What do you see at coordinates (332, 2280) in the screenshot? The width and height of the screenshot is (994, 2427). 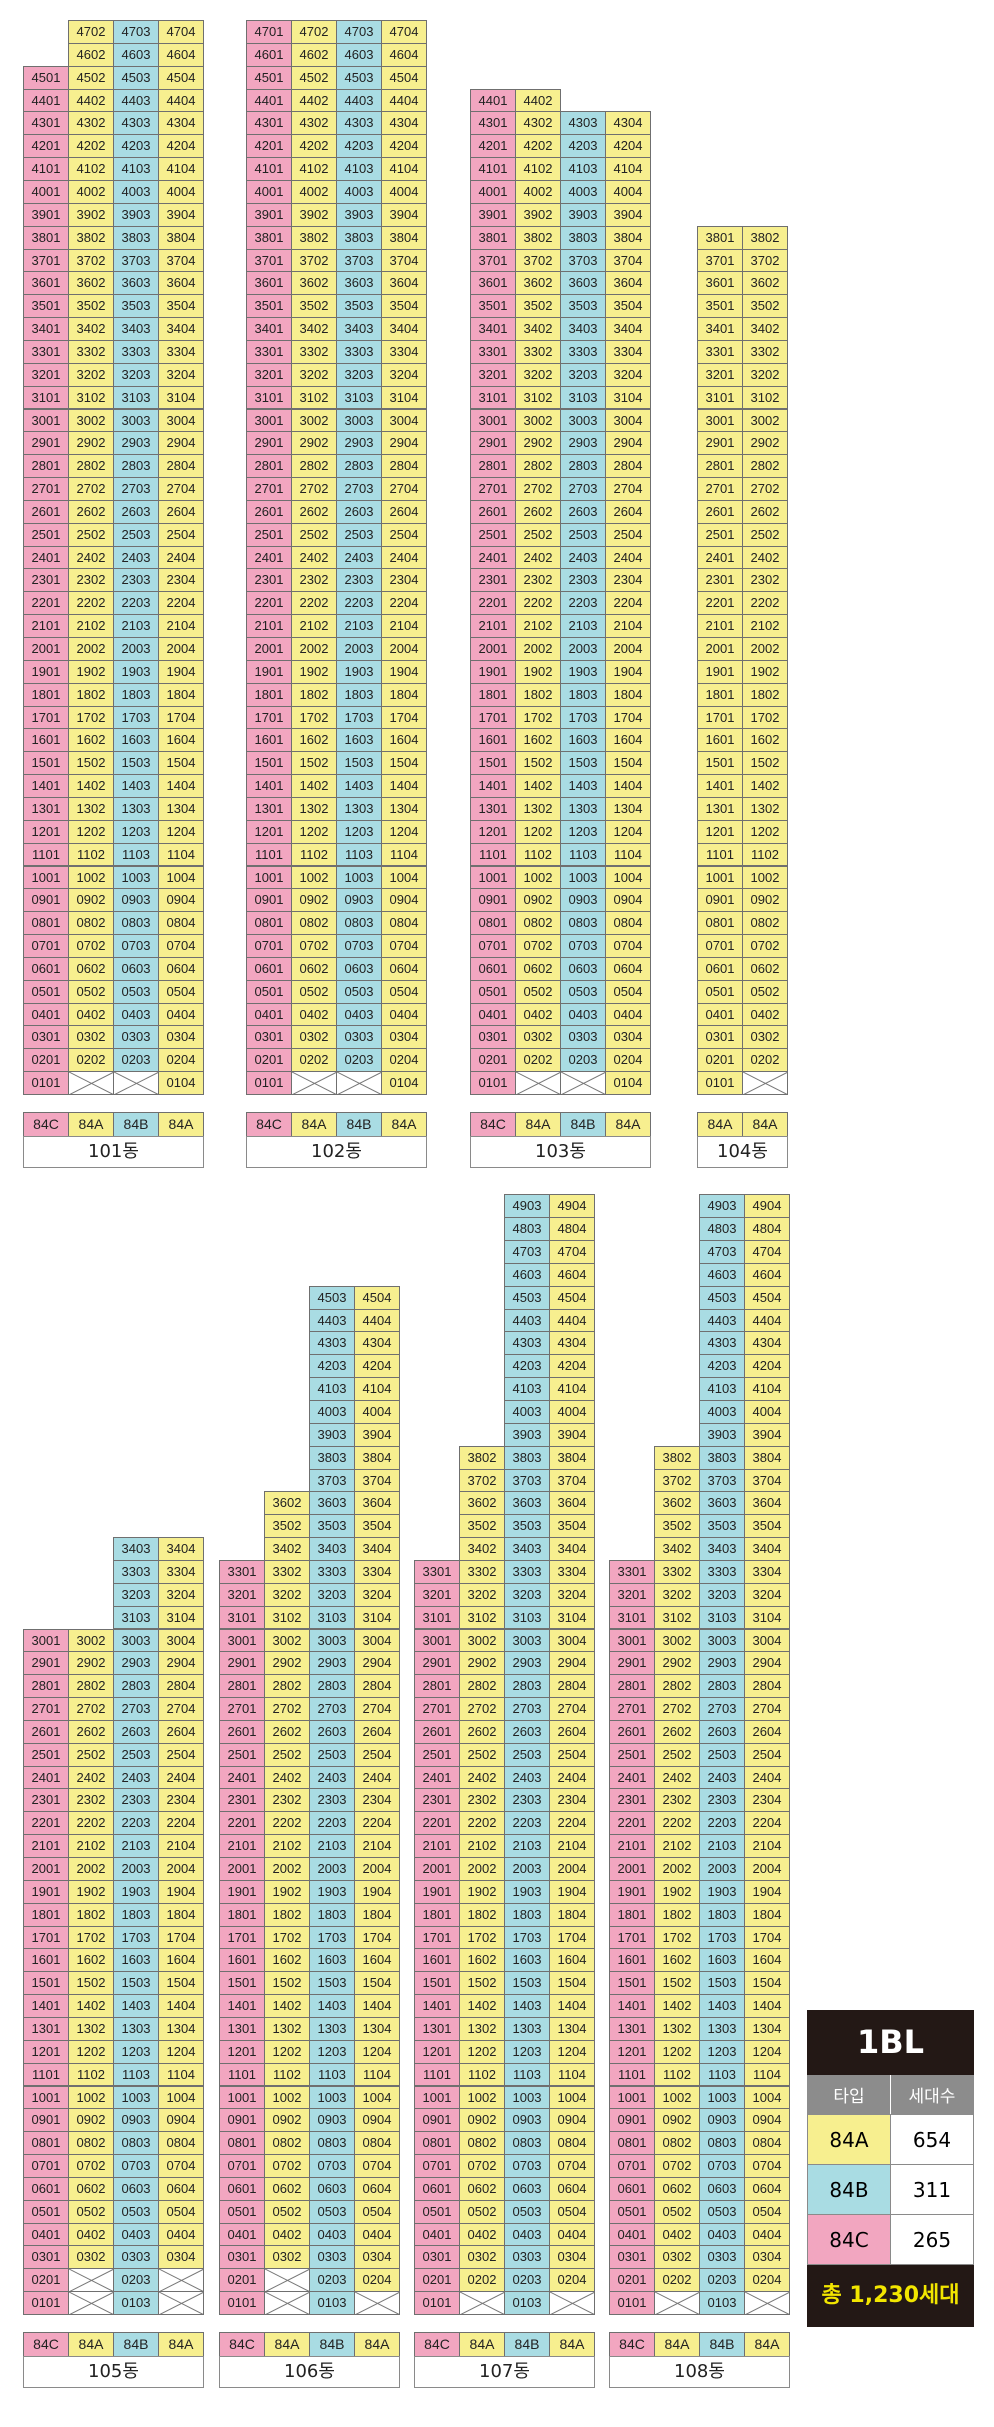 I see `unit-cell: 0203` at bounding box center [332, 2280].